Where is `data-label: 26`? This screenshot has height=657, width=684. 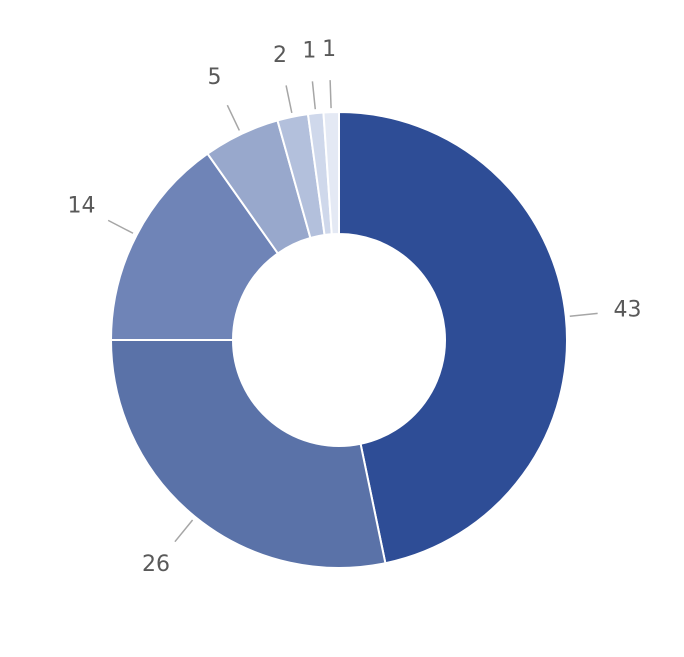 data-label: 26 is located at coordinates (156, 564).